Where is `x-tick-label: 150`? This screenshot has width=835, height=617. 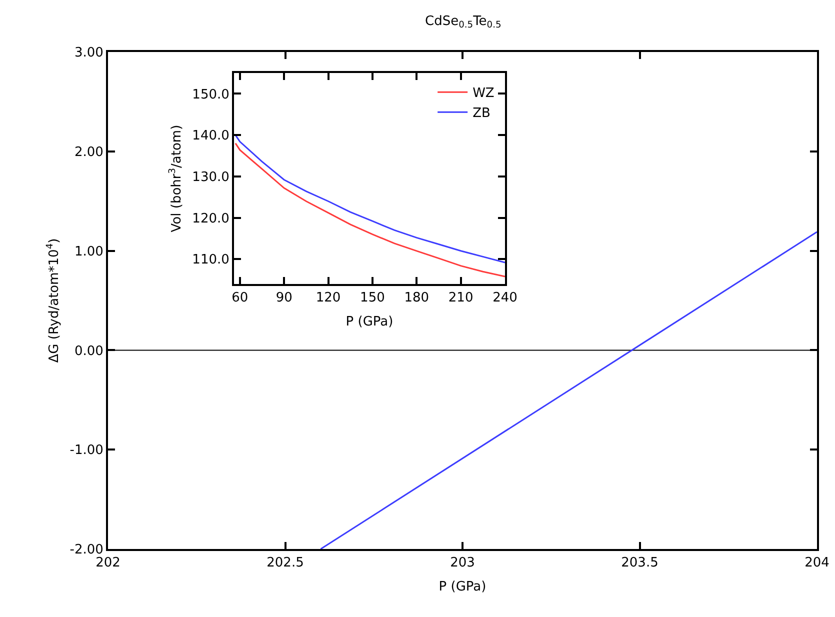 x-tick-label: 150 is located at coordinates (372, 298).